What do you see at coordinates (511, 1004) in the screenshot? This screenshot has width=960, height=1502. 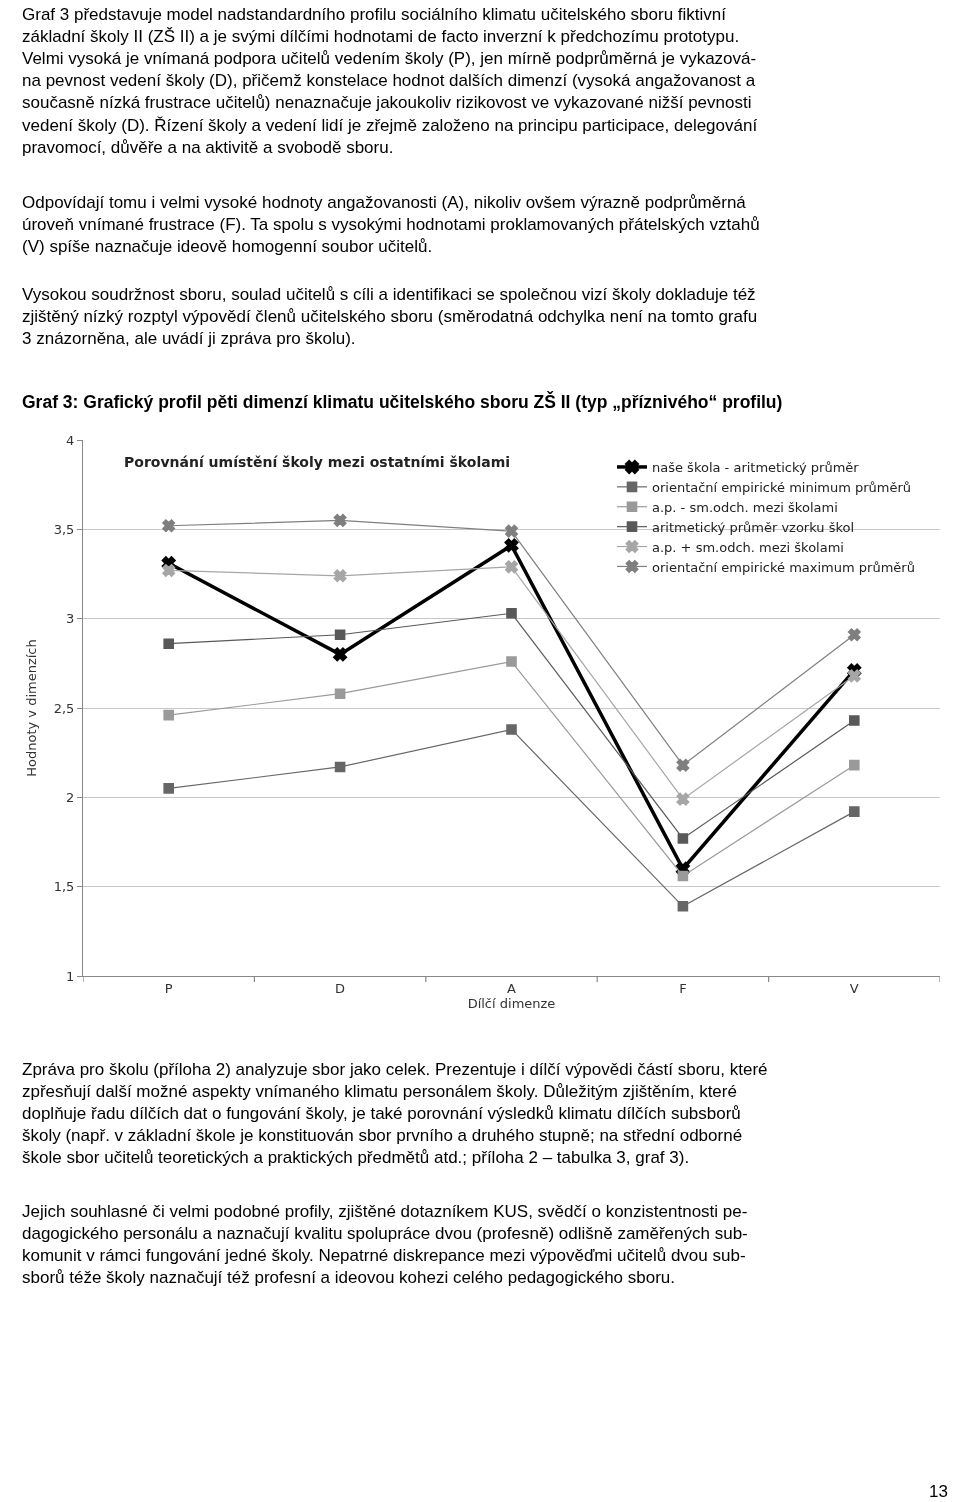 I see `x-axis-title: Dílčí dimenze` at bounding box center [511, 1004].